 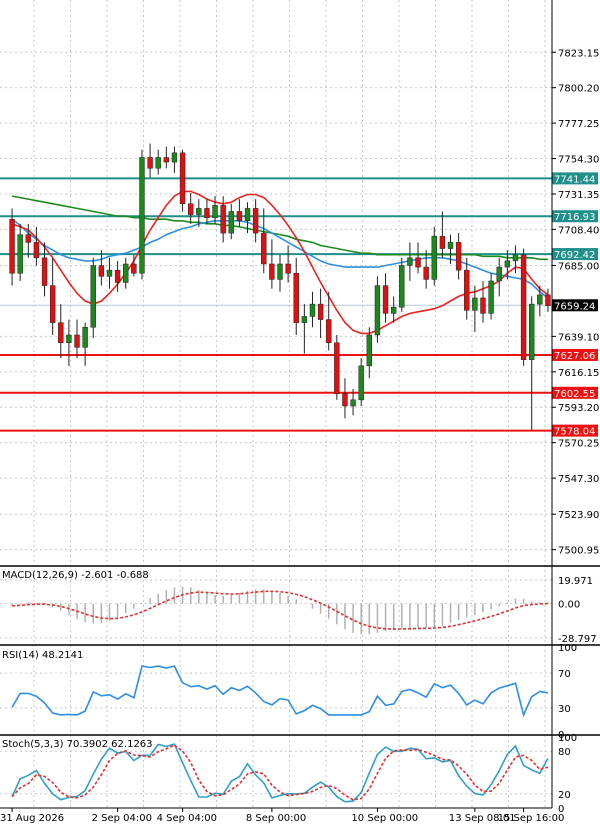 I want to click on rsi-panel: RSI(14) 48.2141 10070300, so click(x=288, y=692).